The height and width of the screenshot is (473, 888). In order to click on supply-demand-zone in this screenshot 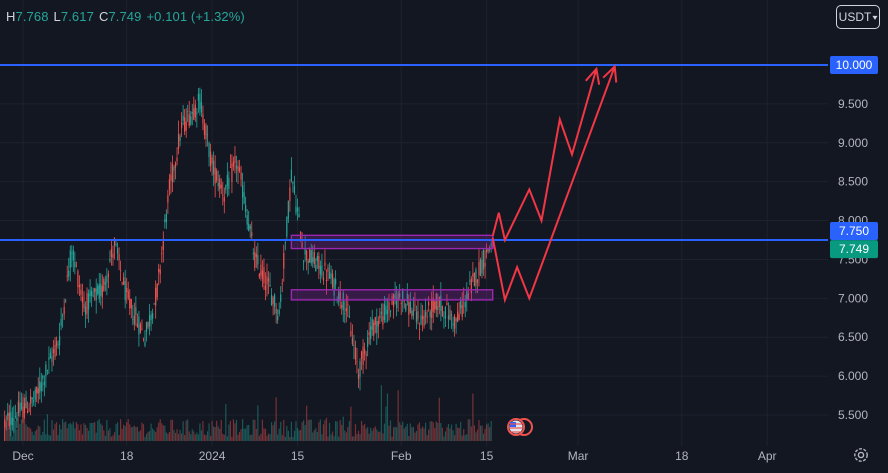, I will do `click(392, 242)`.